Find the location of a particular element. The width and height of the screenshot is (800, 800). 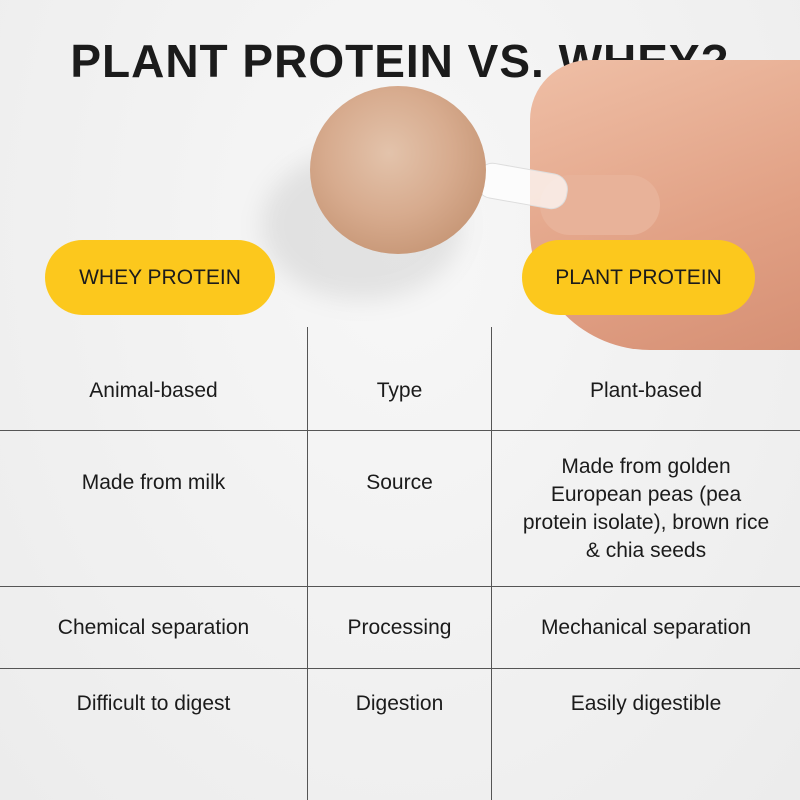

whey-protein-header: WHEY PROTEIN is located at coordinates (160, 277).